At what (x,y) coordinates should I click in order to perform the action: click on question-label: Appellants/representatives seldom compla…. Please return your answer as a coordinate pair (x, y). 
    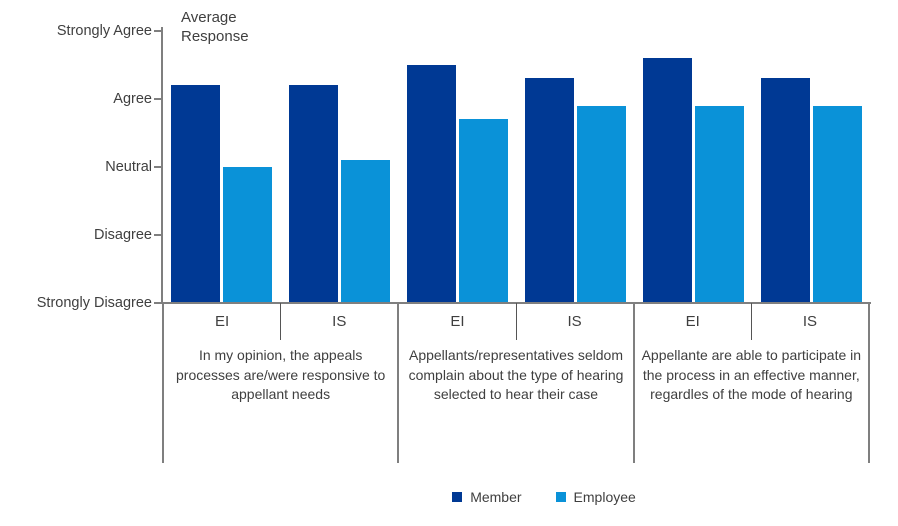
    Looking at the image, I should click on (516, 375).